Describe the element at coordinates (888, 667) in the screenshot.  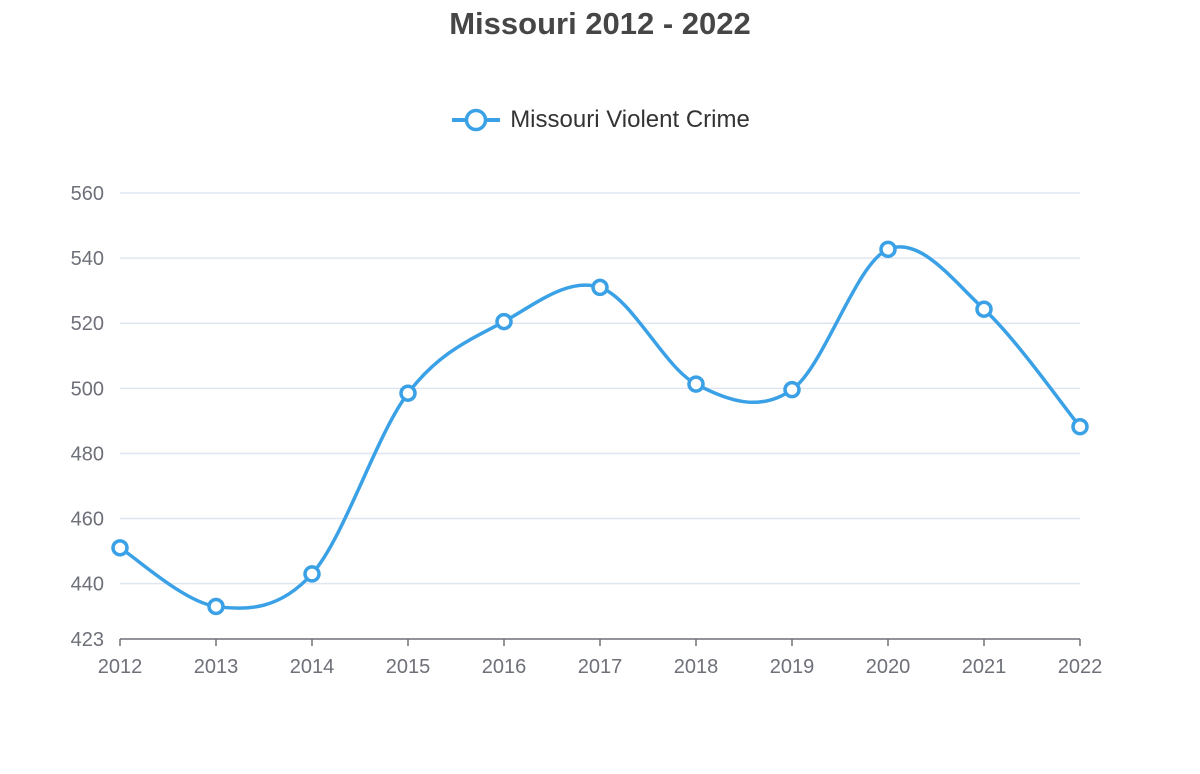
I see `x-tick-label: 2020` at that location.